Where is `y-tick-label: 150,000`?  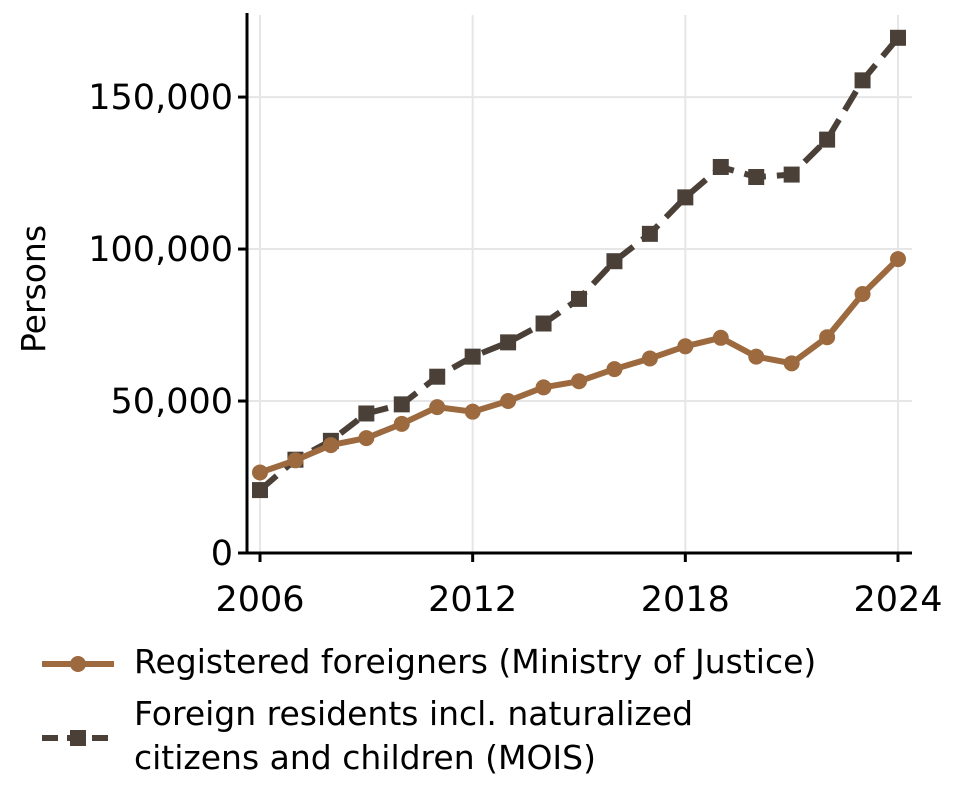
y-tick-label: 150,000 is located at coordinates (160, 98).